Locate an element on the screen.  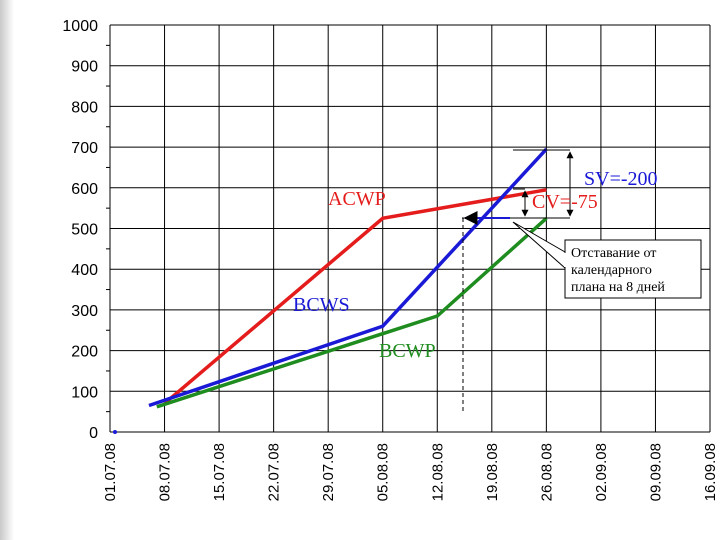
x-tick-label: 08.07.08 is located at coordinates (165, 472).